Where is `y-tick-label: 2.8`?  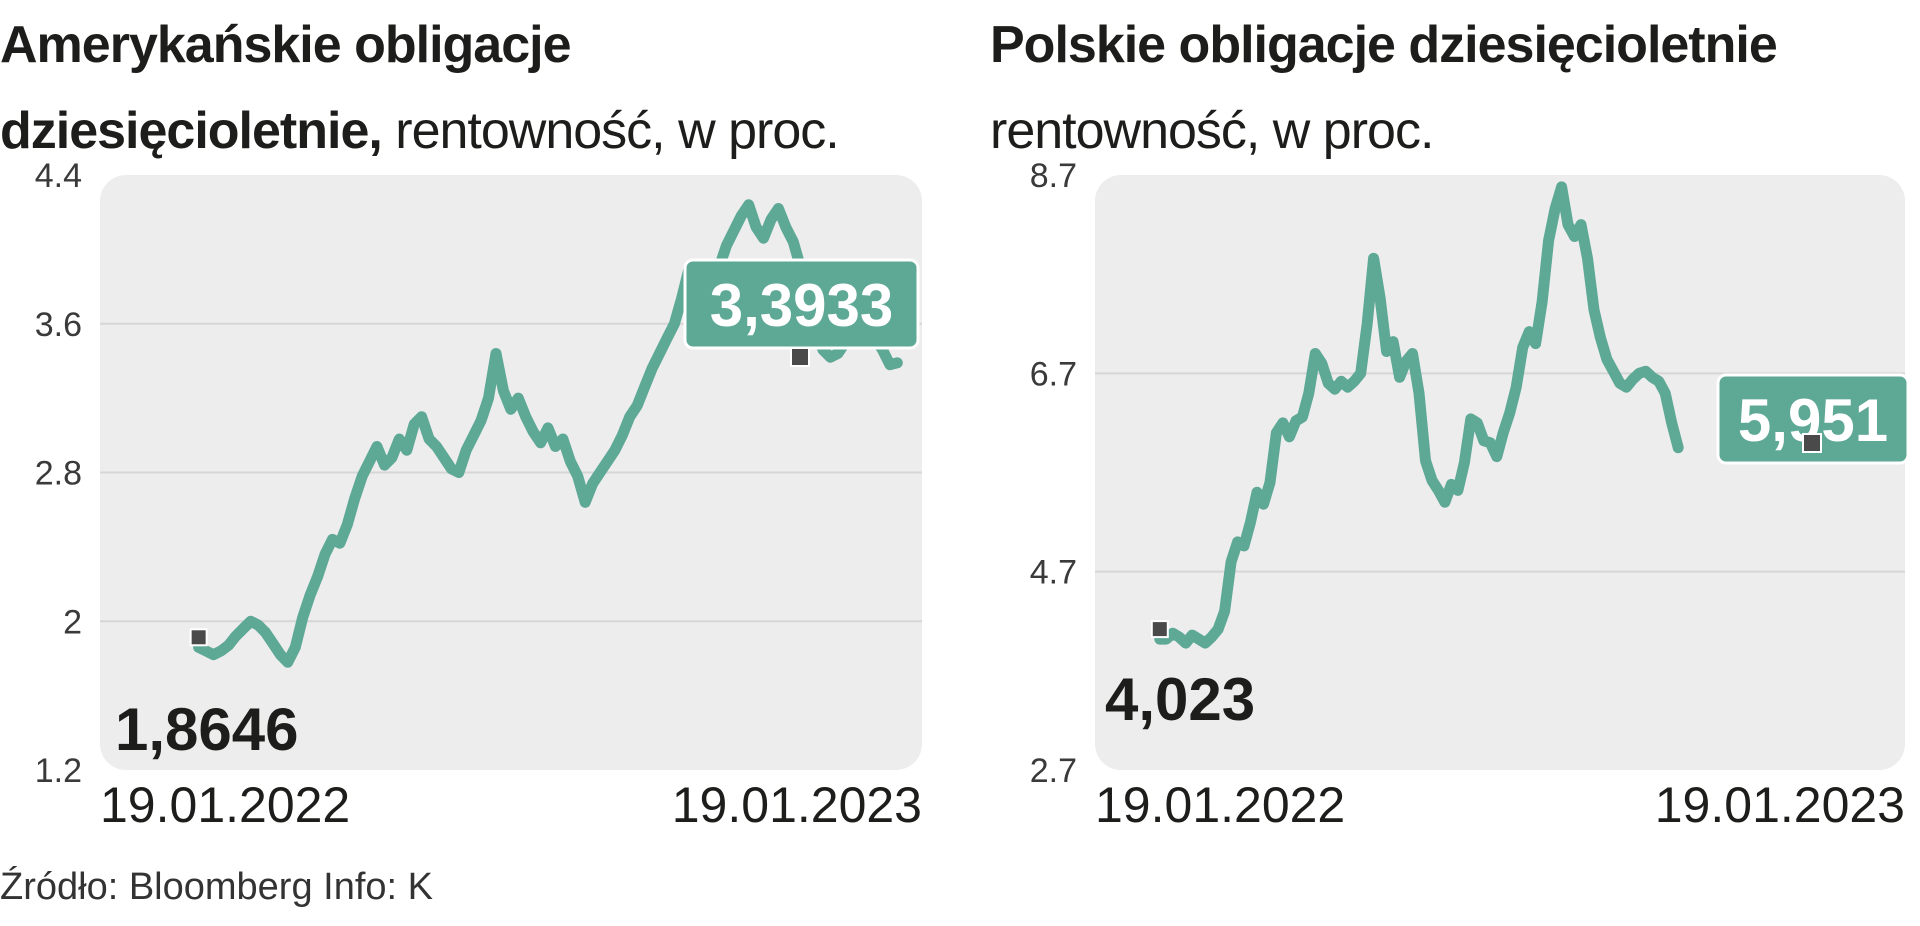
y-tick-label: 2.8 is located at coordinates (58, 474).